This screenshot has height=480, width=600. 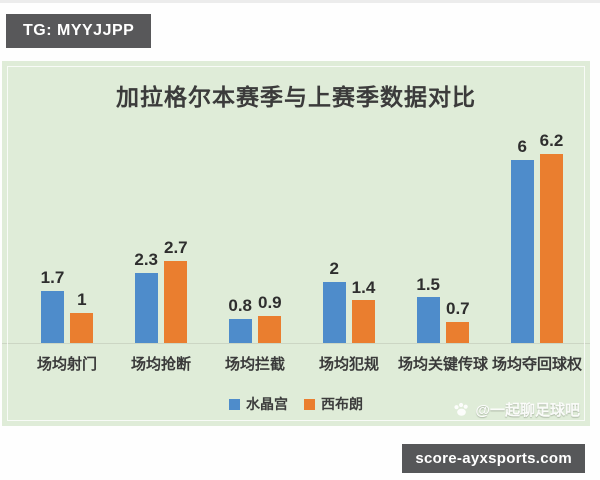 I want to click on site-badge-label: score-ayxsports.com, so click(x=493, y=458).